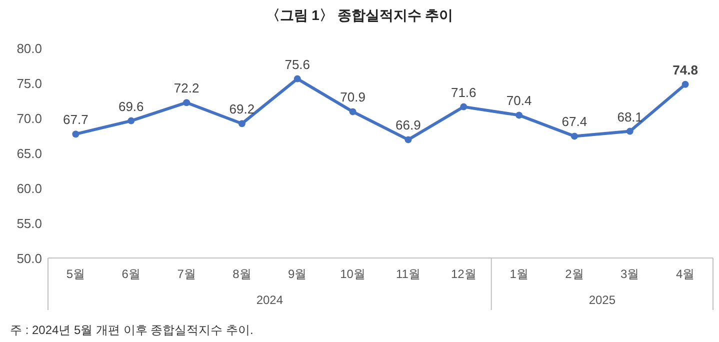 The width and height of the screenshot is (719, 342). Describe the element at coordinates (29, 48) in the screenshot. I see `y-tick-label: 80.0` at that location.